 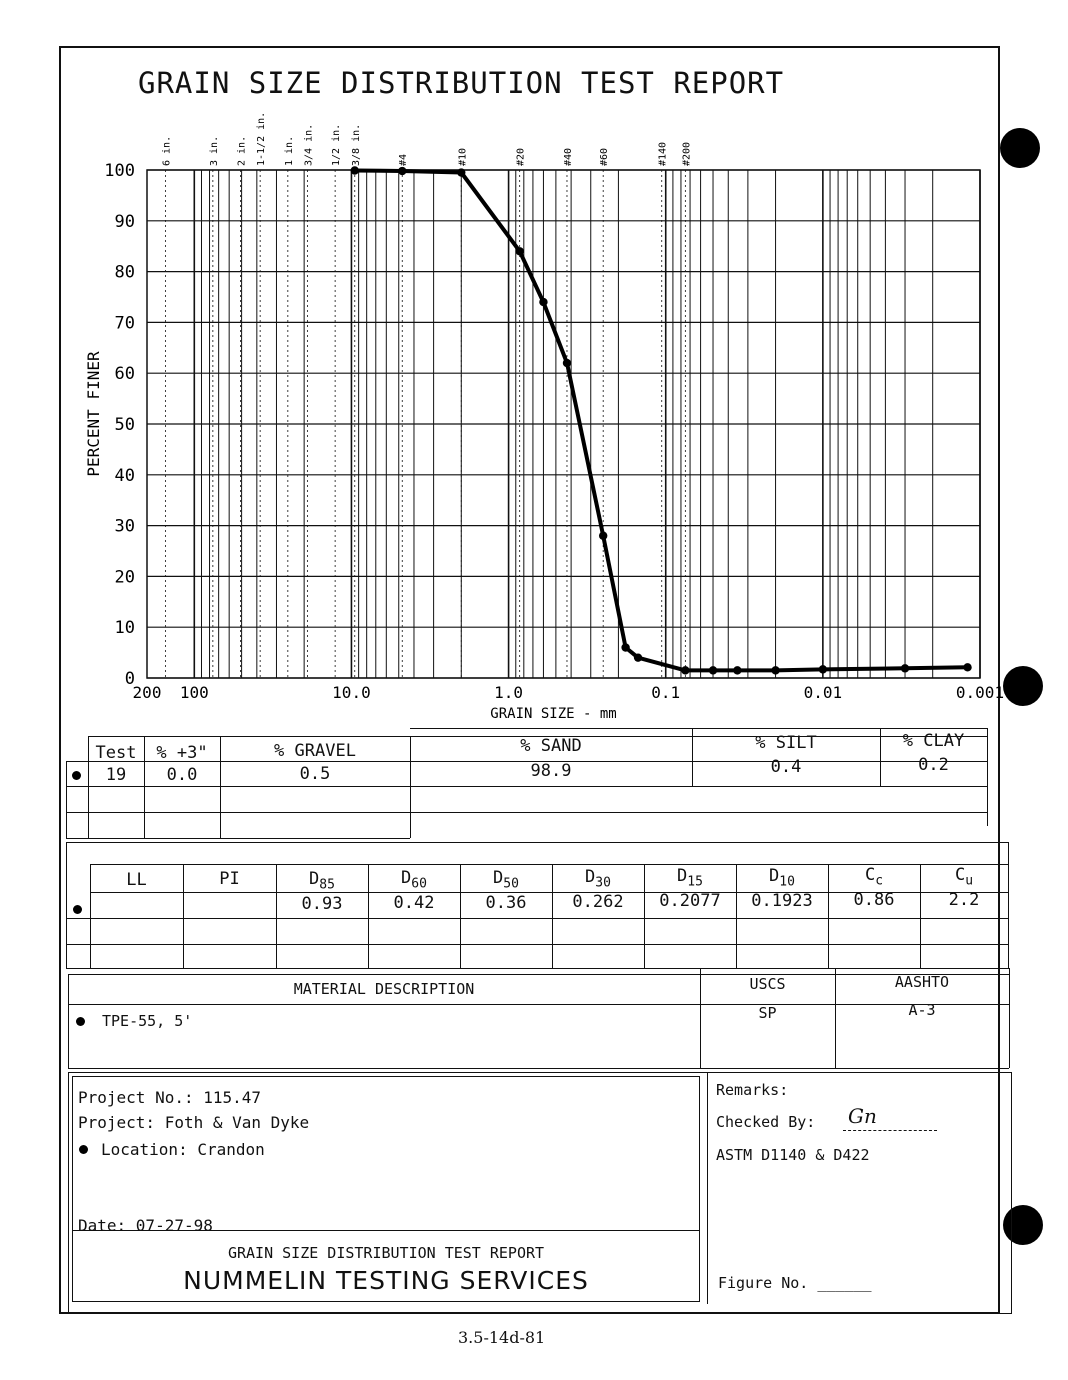 What do you see at coordinates (980, 692) in the screenshot?
I see `x-tick-label: 0.001` at bounding box center [980, 692].